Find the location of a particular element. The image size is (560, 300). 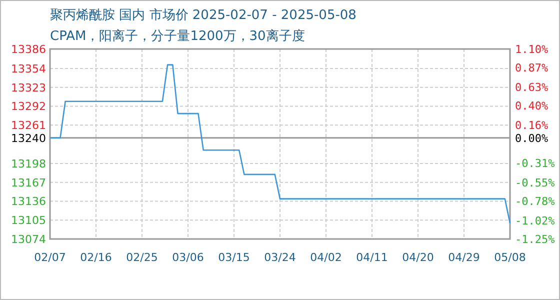

x-tick-label: 05/08 is located at coordinates (510, 257).